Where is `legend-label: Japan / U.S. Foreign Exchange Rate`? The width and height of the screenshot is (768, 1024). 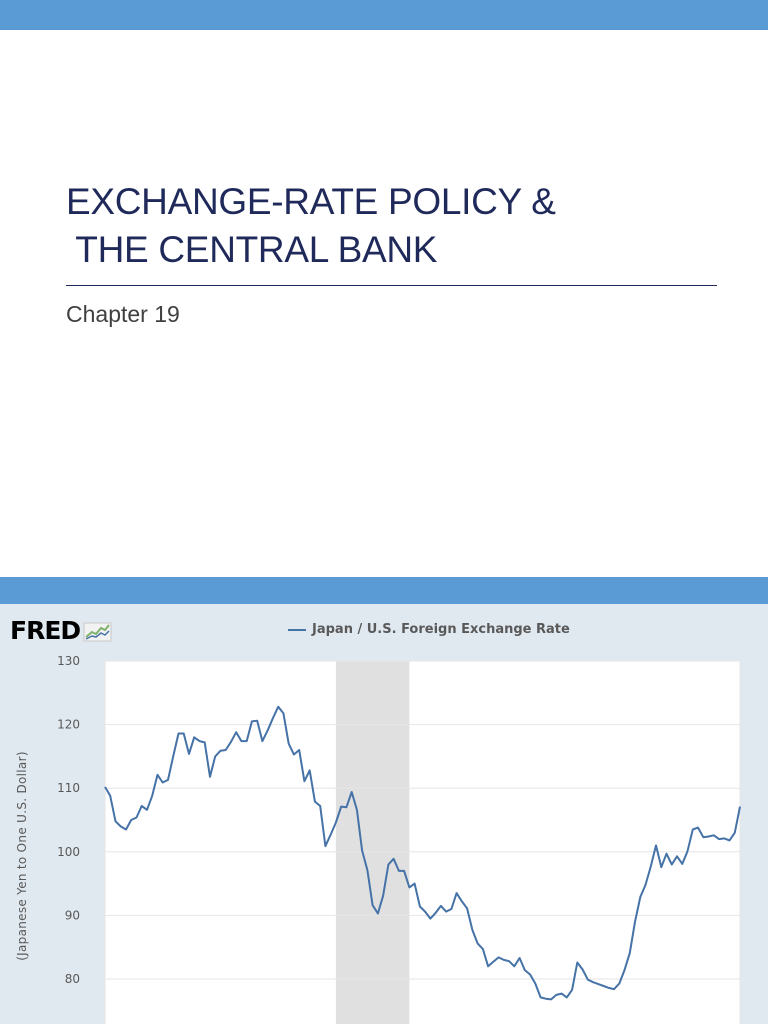 legend-label: Japan / U.S. Foreign Exchange Rate is located at coordinates (441, 629).